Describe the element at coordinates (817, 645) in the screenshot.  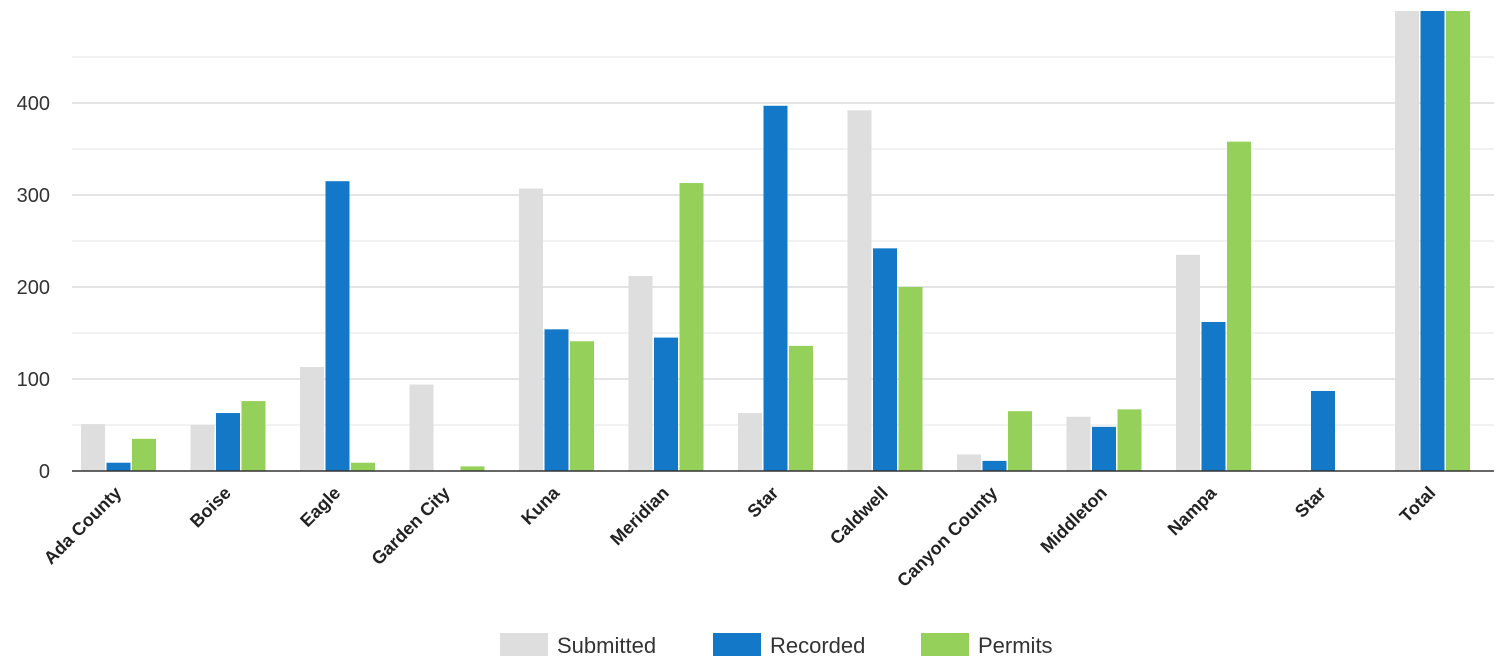
I see `legend-label: Recorded` at that location.